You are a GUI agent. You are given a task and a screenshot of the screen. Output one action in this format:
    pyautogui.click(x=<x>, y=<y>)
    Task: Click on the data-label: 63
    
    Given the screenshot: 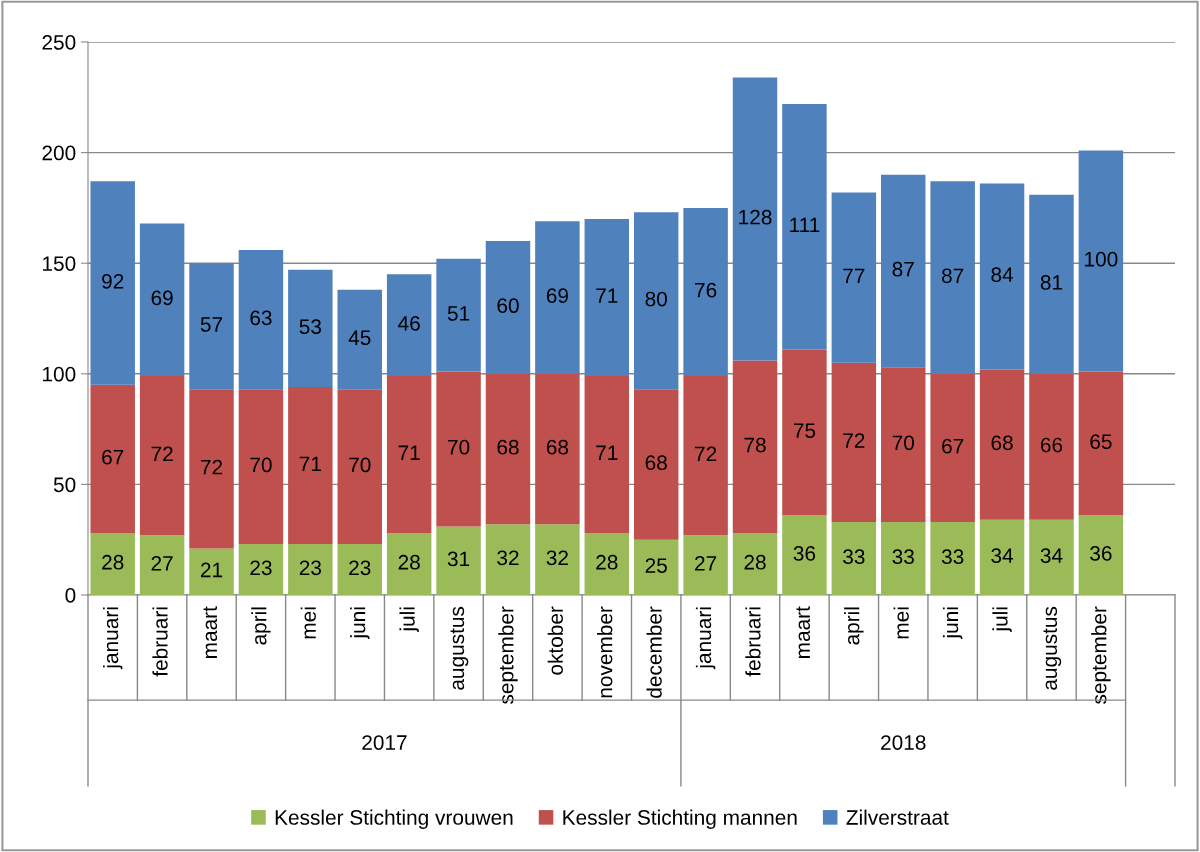 What is the action you would take?
    pyautogui.click(x=261, y=318)
    